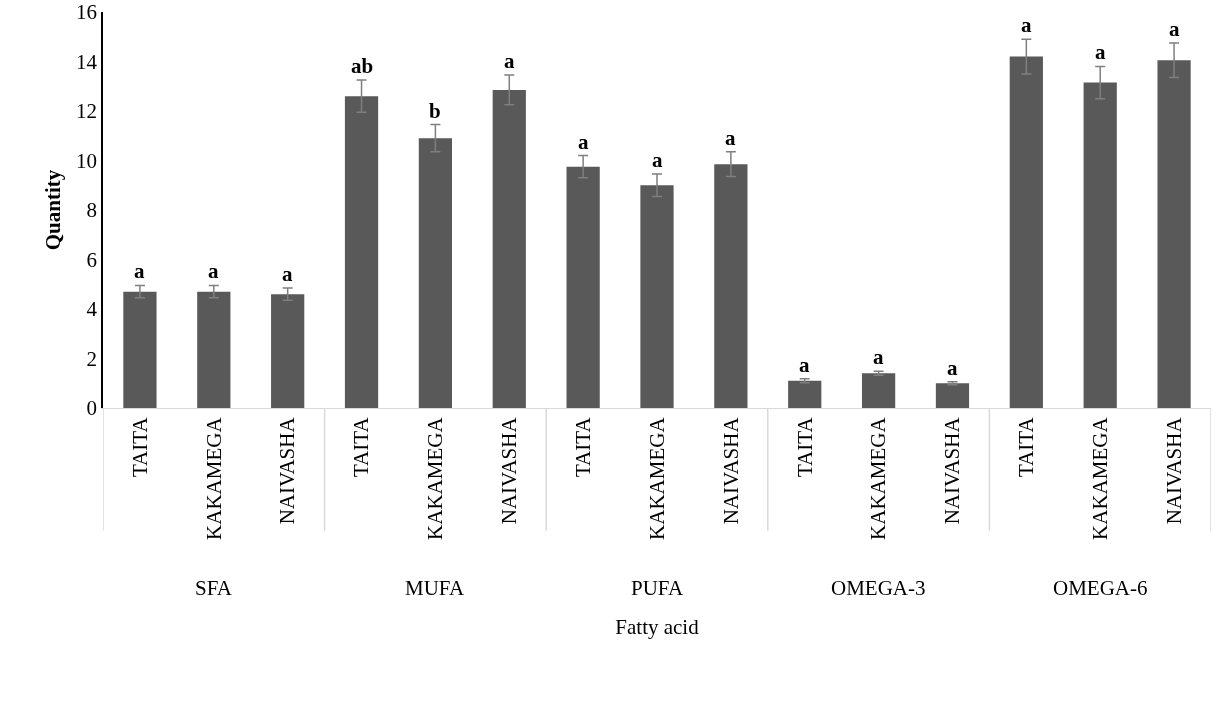 The height and width of the screenshot is (701, 1221). Describe the element at coordinates (657, 588) in the screenshot. I see `text: PUFA` at that location.